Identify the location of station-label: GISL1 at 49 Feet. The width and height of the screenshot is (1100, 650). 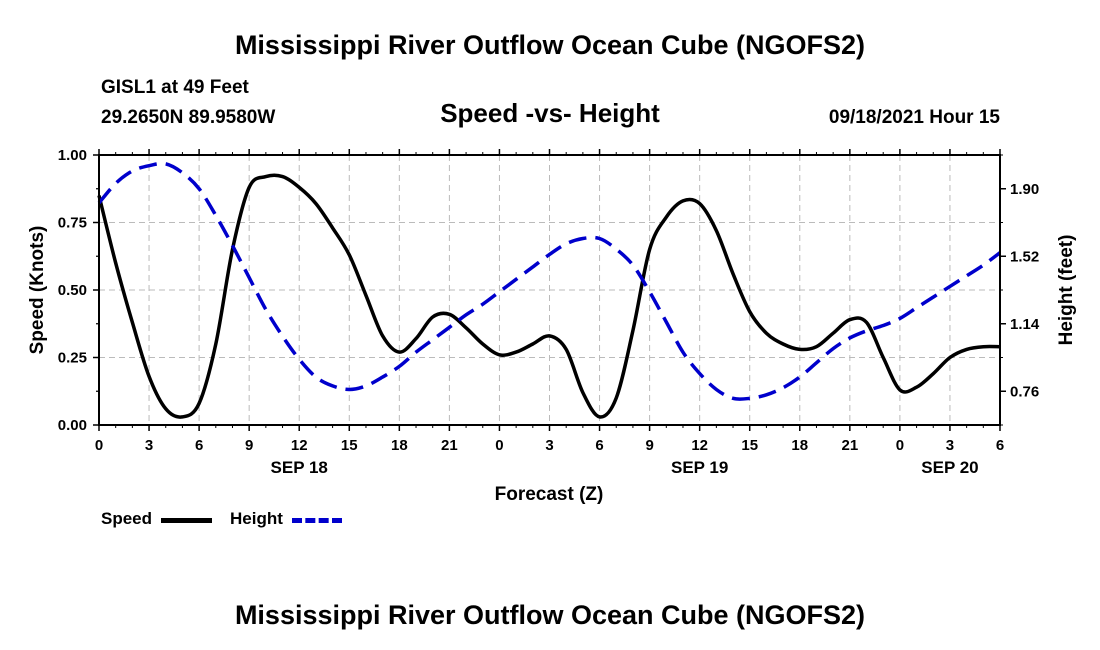
(175, 87).